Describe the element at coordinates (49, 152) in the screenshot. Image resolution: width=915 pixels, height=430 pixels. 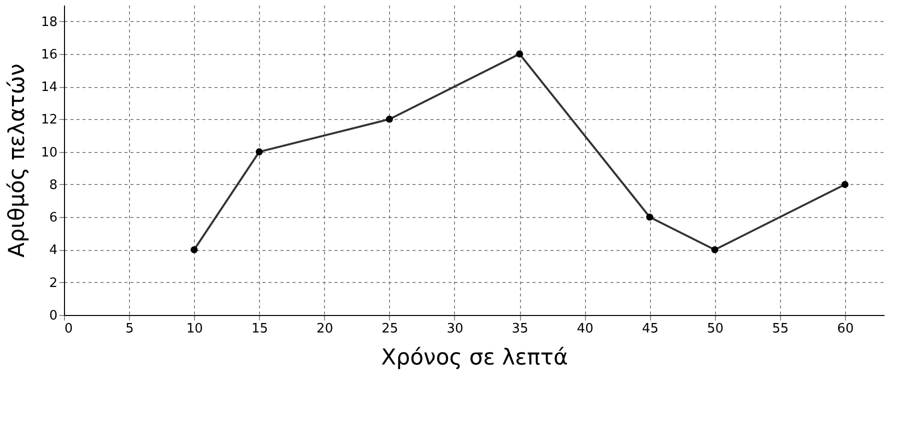
I see `y-tick-label: 10` at that location.